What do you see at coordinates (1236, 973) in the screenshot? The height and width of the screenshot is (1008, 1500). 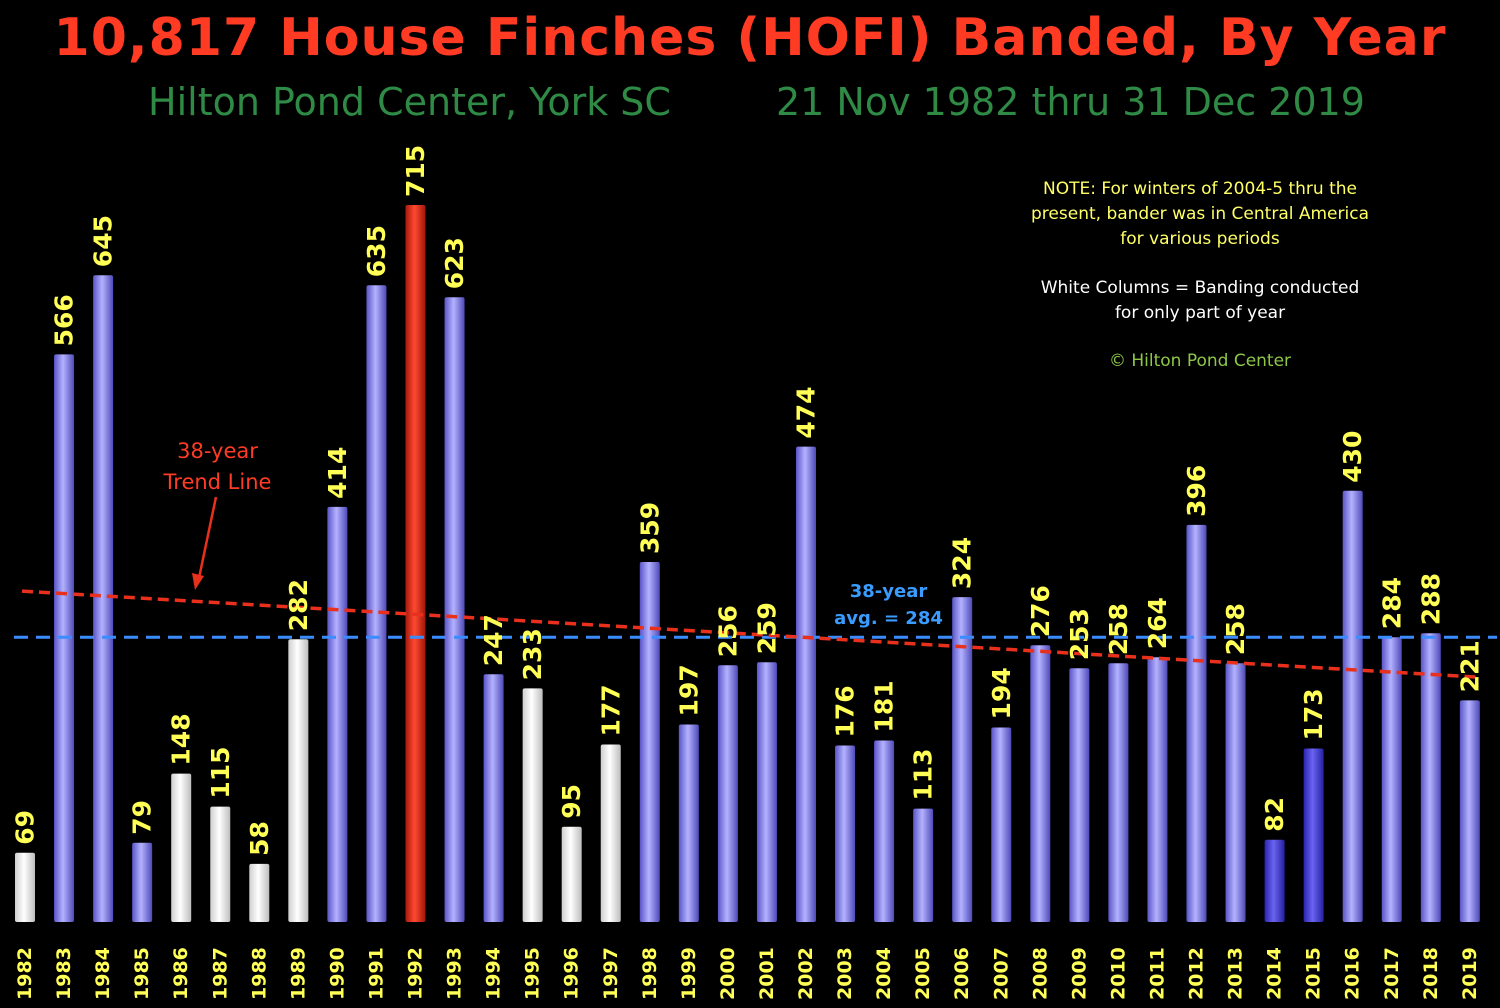 I see `year-label-2013: 2013` at bounding box center [1236, 973].